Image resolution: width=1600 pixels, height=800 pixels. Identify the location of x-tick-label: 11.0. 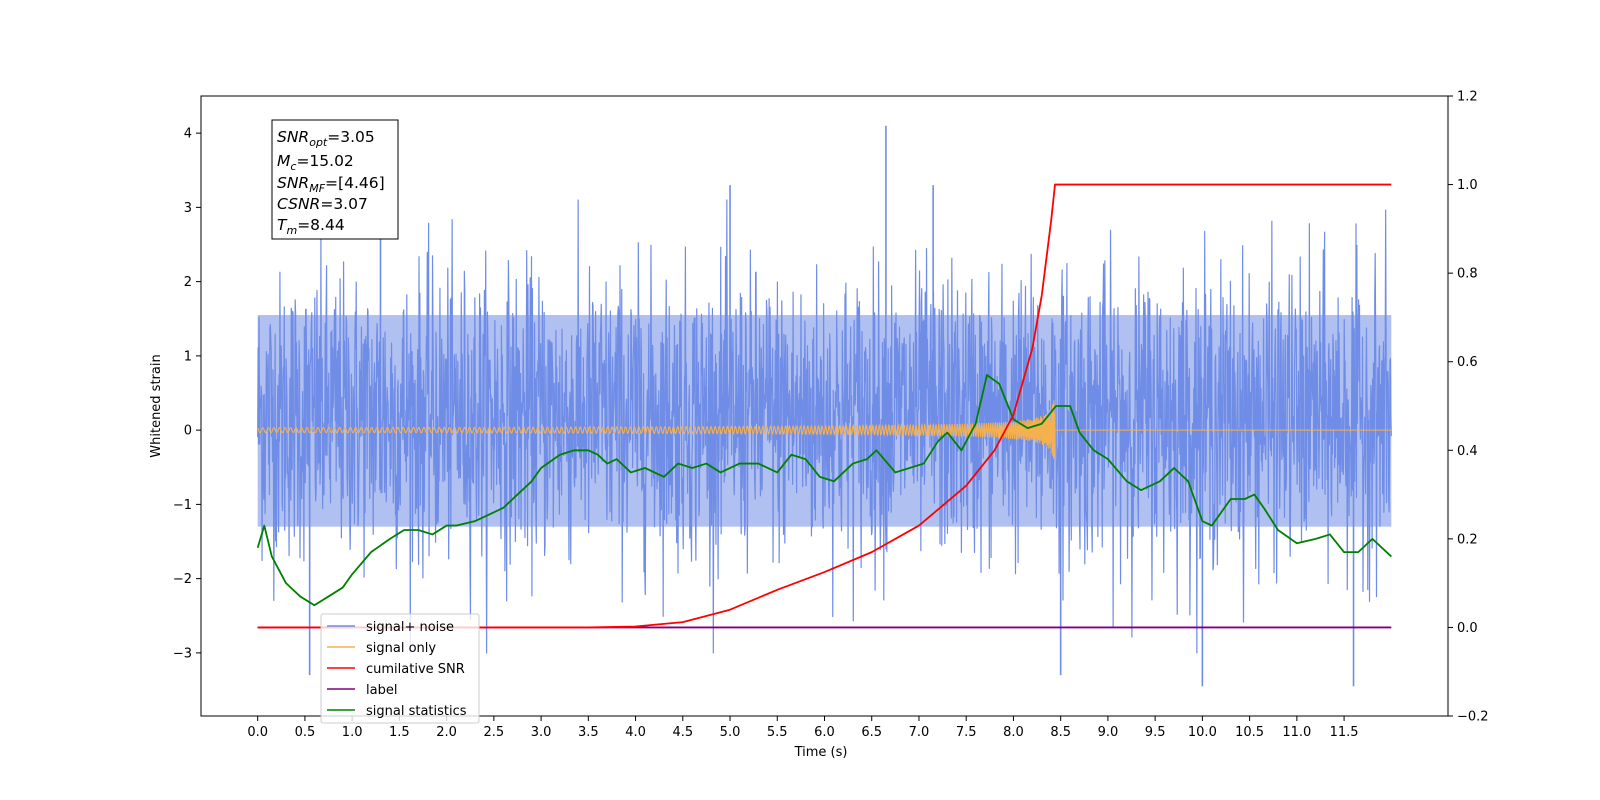
(1296, 732).